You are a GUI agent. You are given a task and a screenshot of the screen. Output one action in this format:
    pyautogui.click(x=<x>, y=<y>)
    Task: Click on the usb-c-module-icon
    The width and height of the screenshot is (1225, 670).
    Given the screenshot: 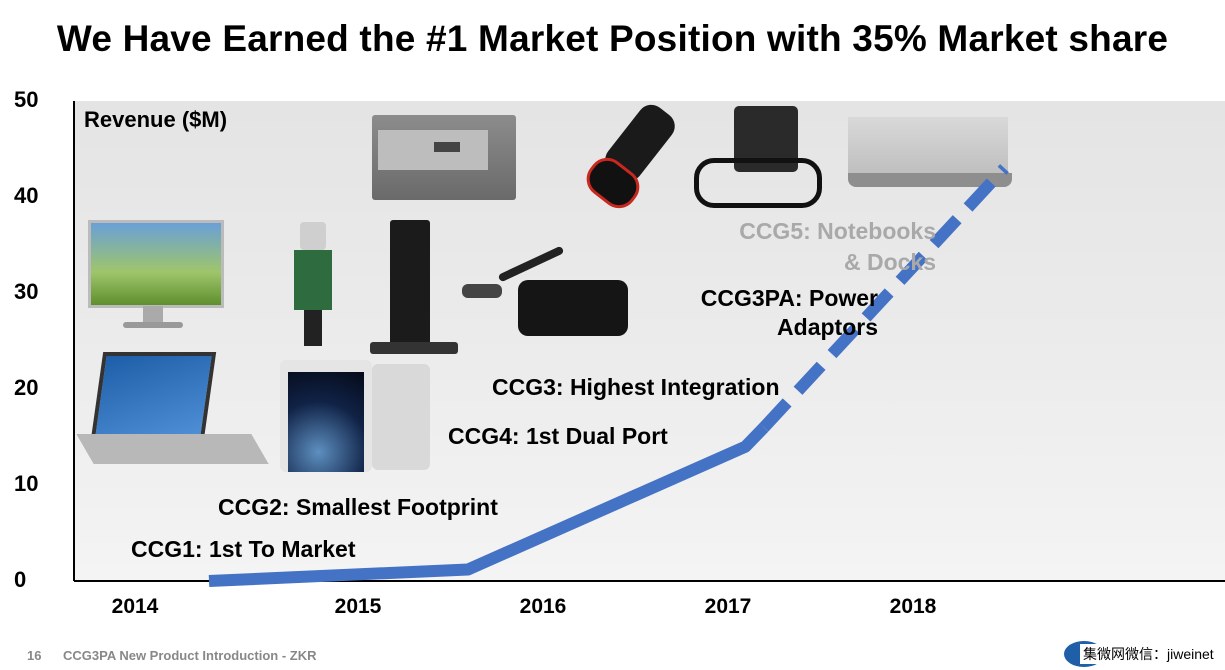 What is the action you would take?
    pyautogui.click(x=313, y=284)
    